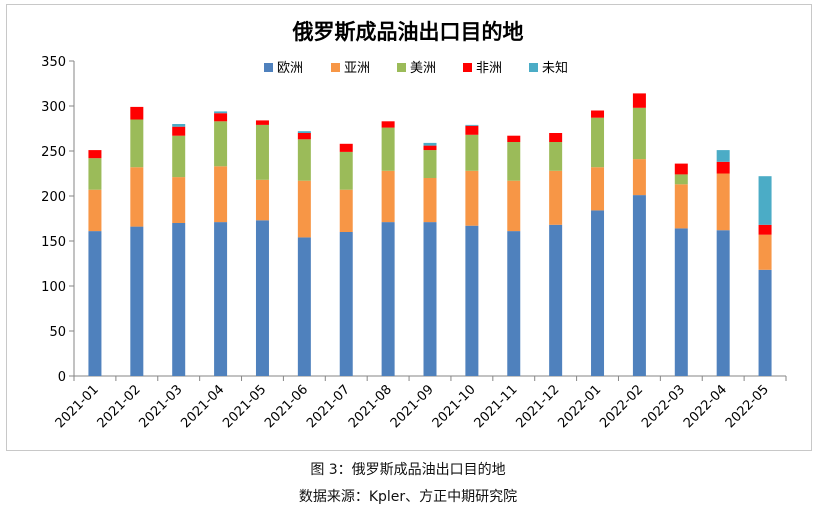 The height and width of the screenshot is (519, 816). Describe the element at coordinates (286, 406) in the screenshot. I see `x-tick-label: 2021-06` at that location.